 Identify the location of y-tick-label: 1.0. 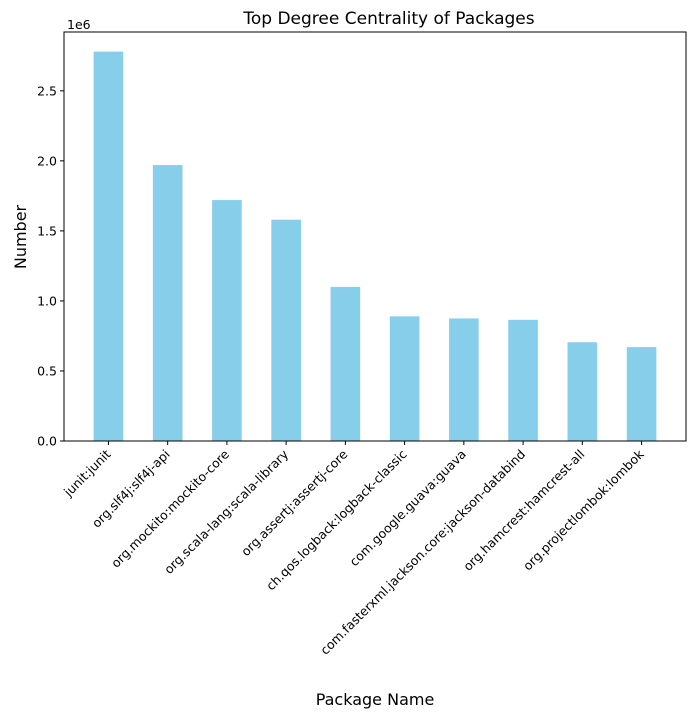
(47, 300).